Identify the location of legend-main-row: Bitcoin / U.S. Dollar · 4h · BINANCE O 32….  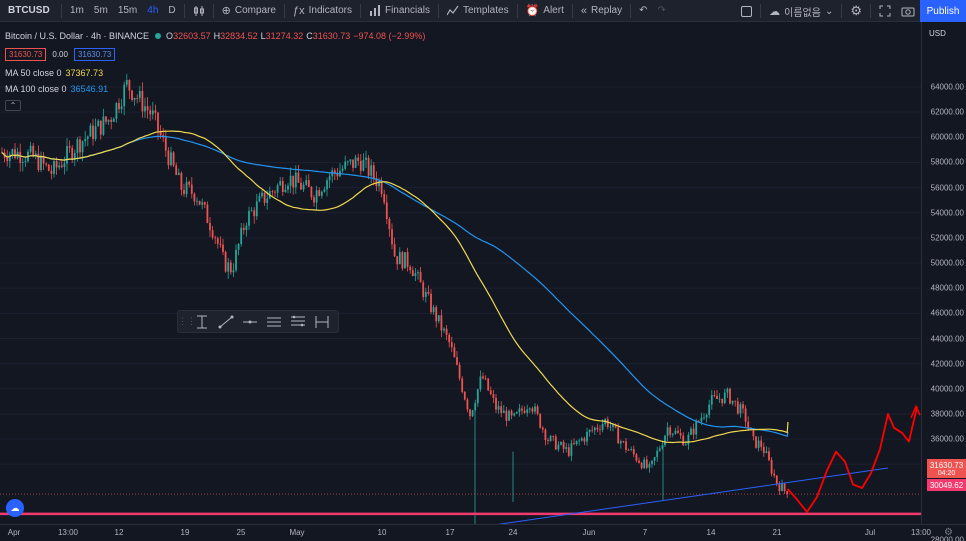
(216, 36).